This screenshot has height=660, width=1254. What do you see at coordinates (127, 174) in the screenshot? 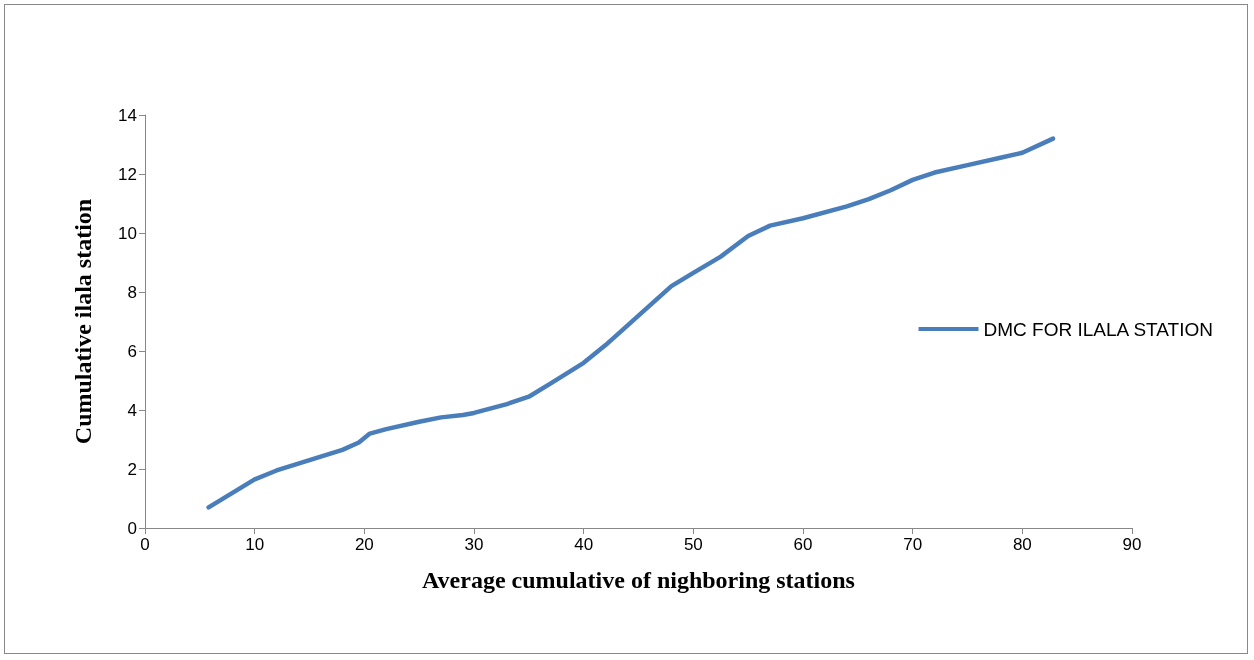
I see `y-tick-label: 12` at bounding box center [127, 174].